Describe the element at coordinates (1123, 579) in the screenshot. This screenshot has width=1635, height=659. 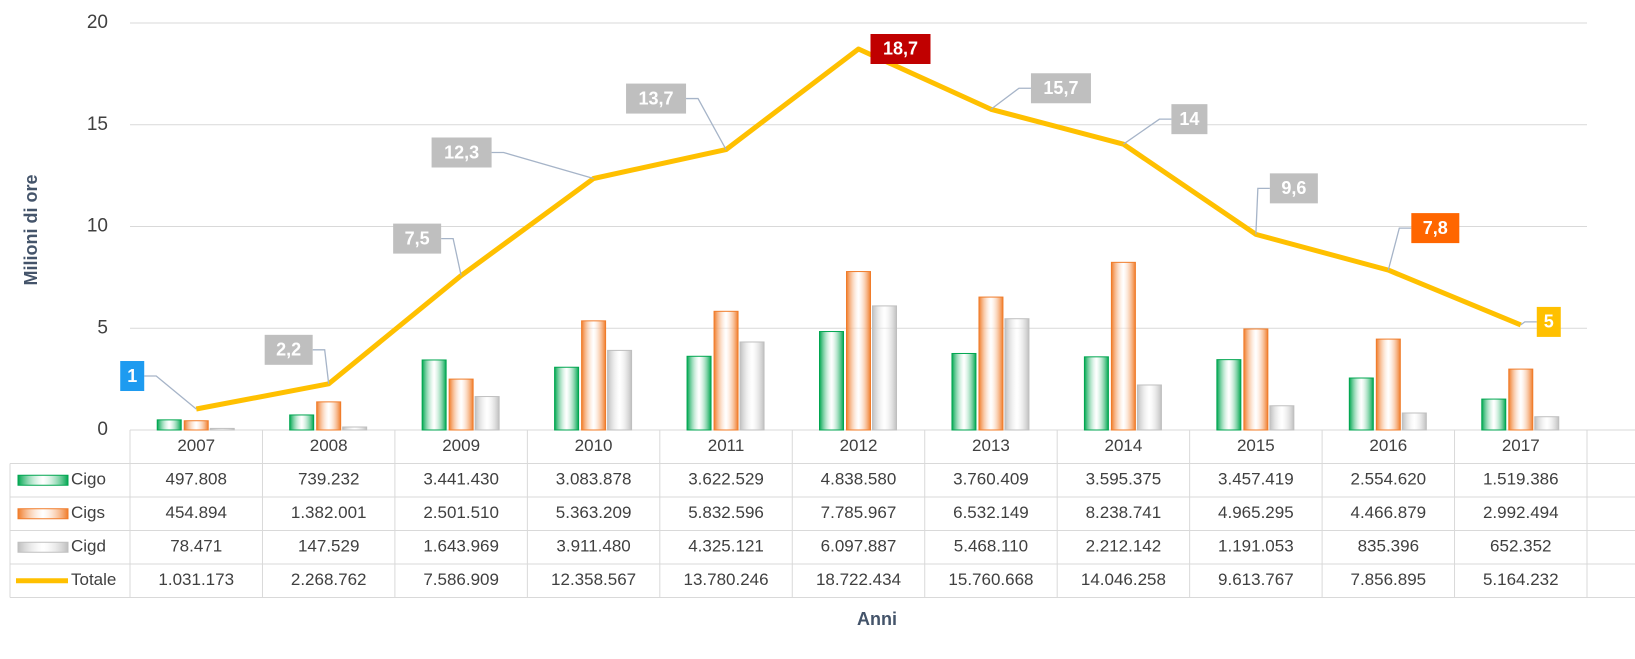
I see `table-cell: 14.046.258` at that location.